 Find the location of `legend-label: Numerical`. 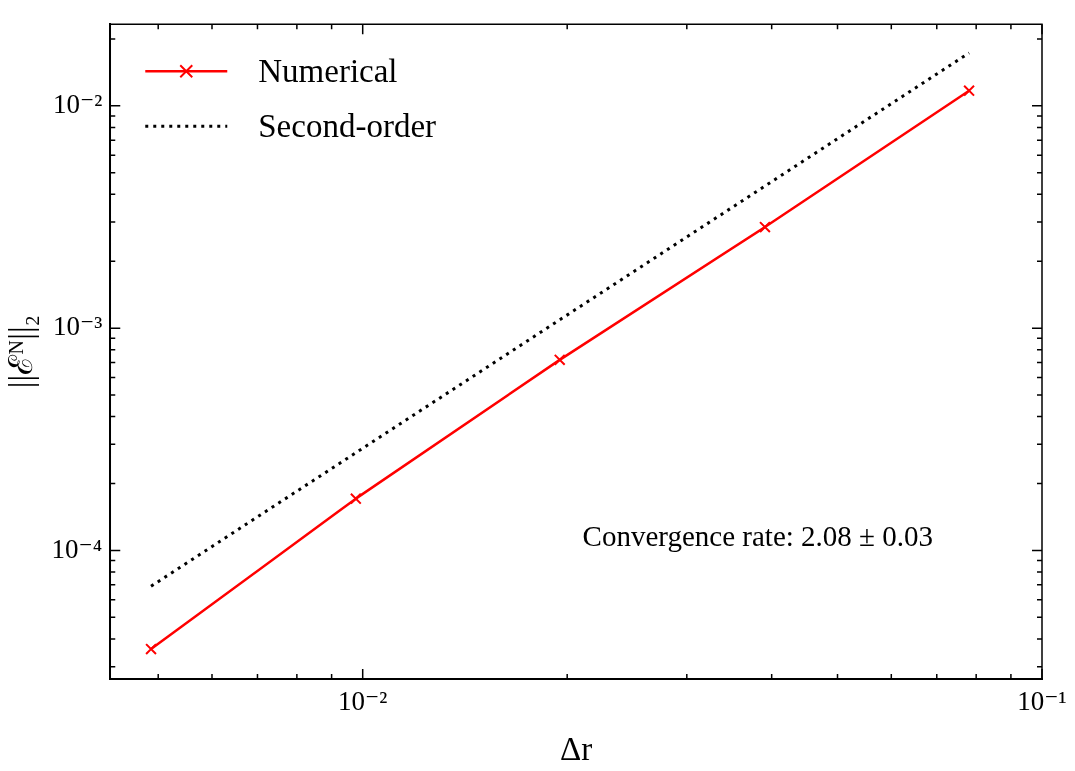

legend-label: Numerical is located at coordinates (328, 70).